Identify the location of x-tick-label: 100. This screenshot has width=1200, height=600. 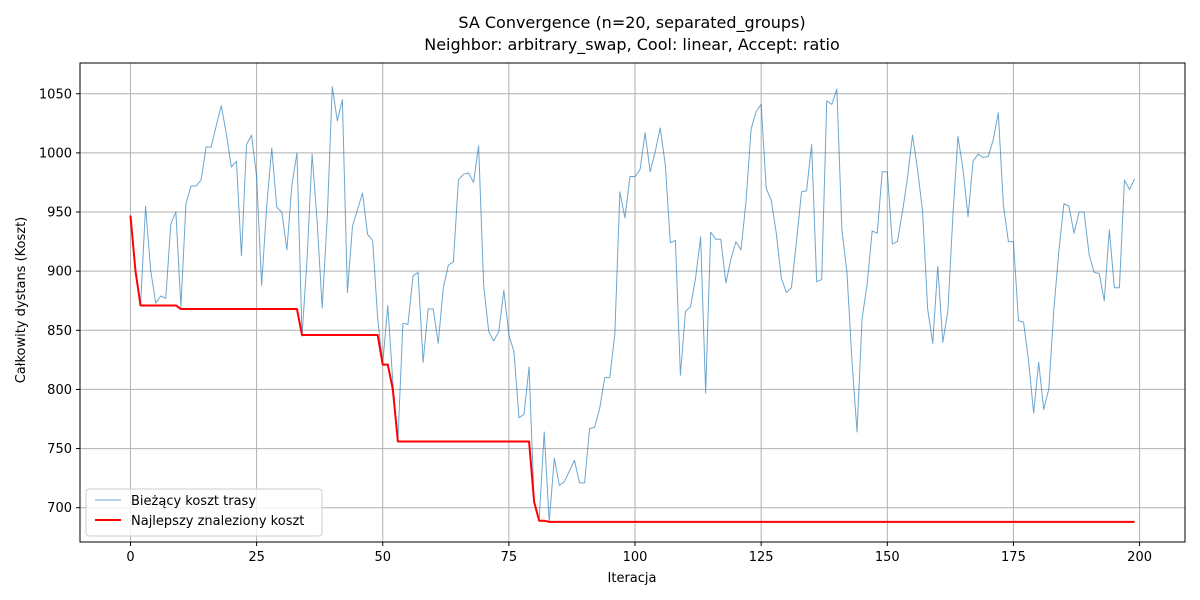
(635, 557).